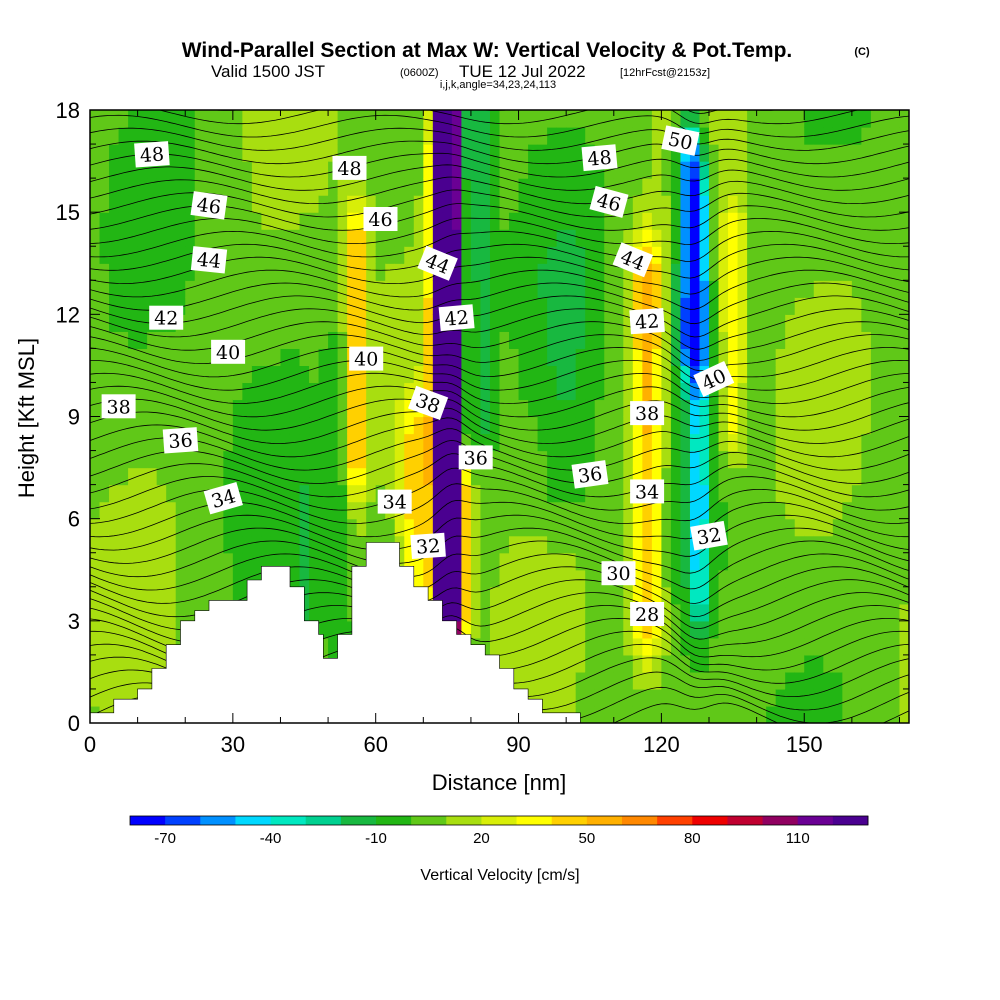 Image resolution: width=1000 pixels, height=1000 pixels. What do you see at coordinates (710, 820) in the screenshot?
I see `colorbar-swatch` at bounding box center [710, 820].